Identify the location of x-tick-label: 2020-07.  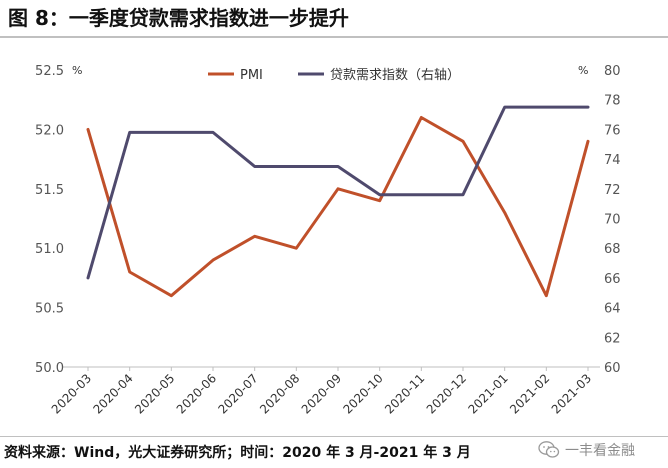
(237, 393).